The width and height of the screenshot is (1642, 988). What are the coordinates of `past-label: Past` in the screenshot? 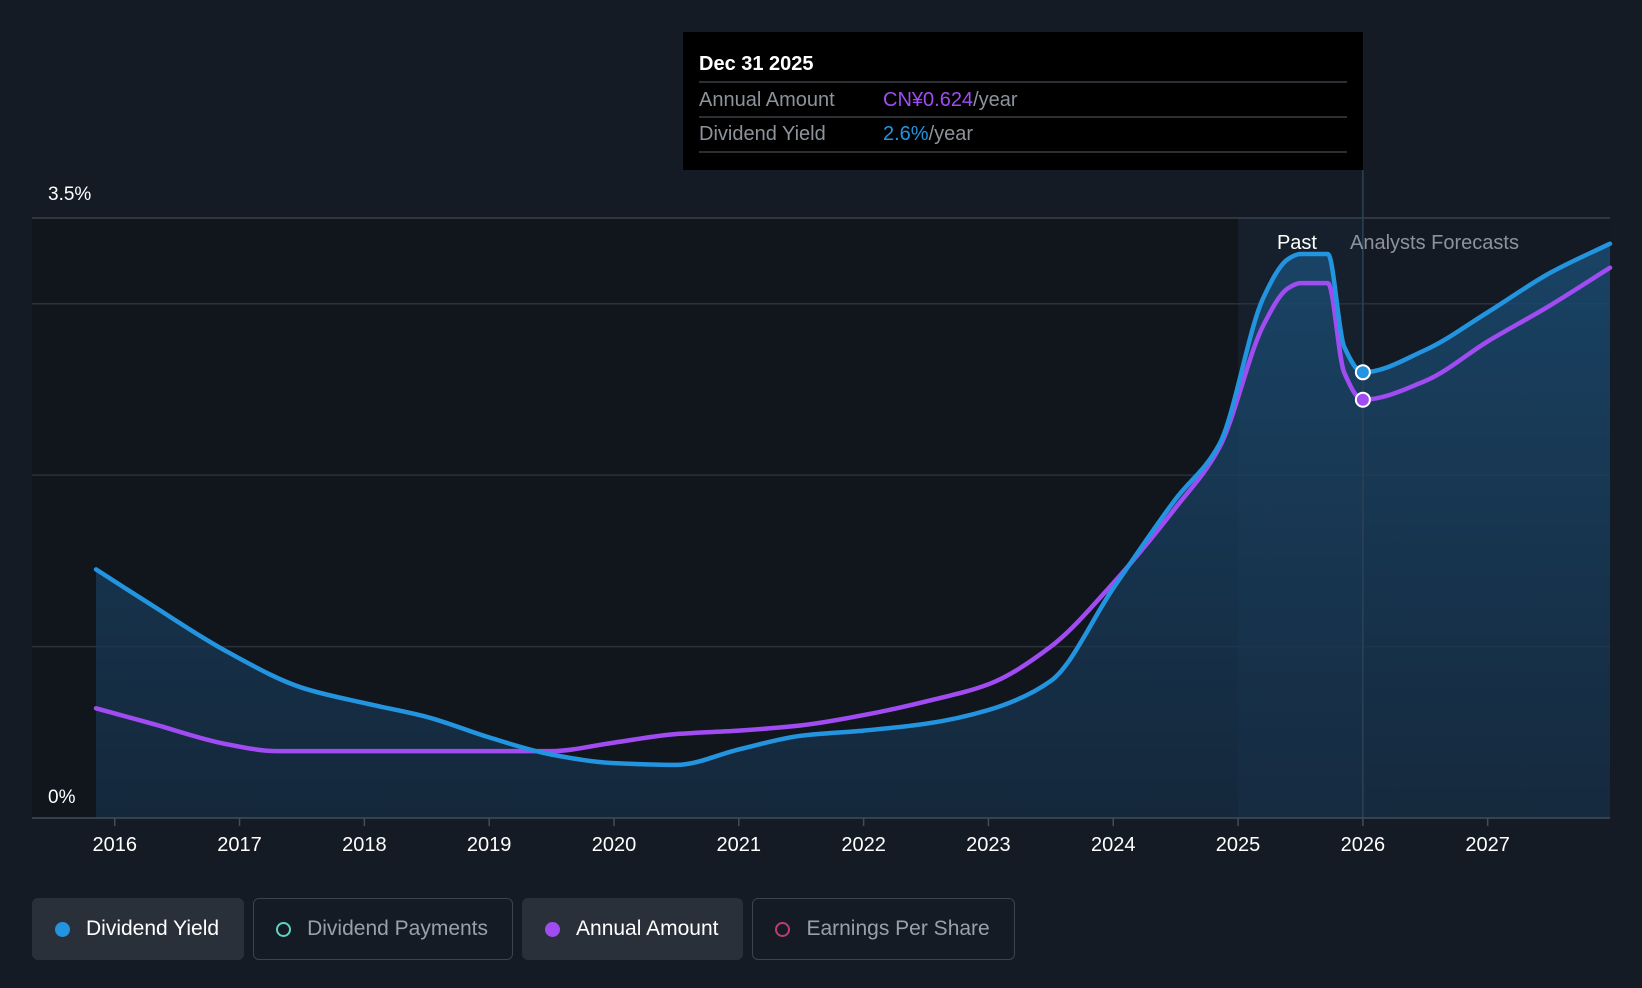 It's located at (1297, 243).